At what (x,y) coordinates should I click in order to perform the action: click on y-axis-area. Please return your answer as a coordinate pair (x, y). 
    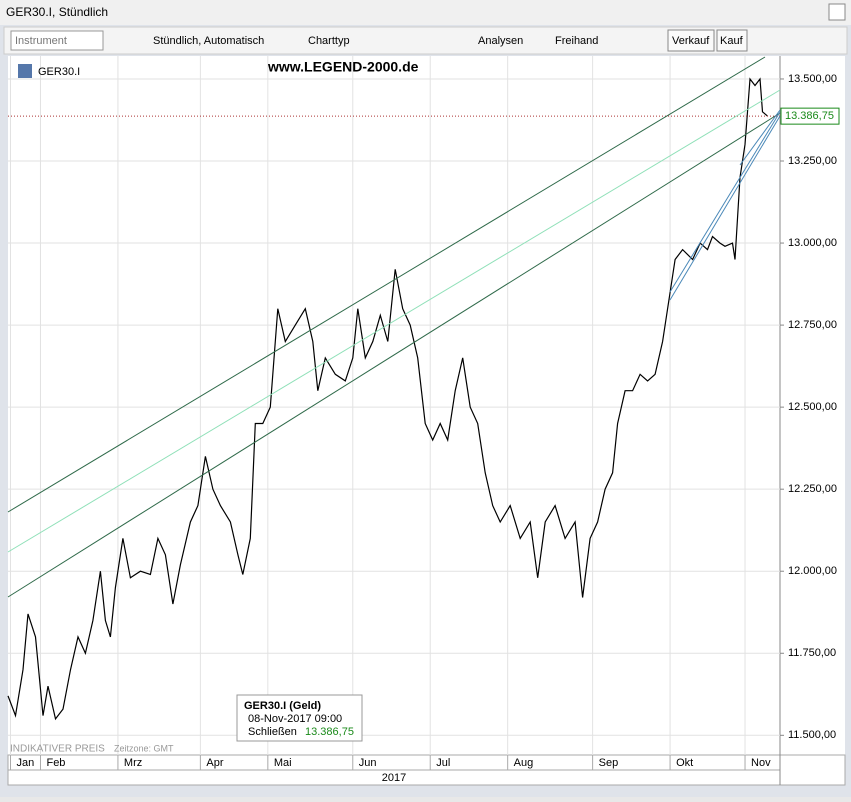
    Looking at the image, I should click on (812, 405).